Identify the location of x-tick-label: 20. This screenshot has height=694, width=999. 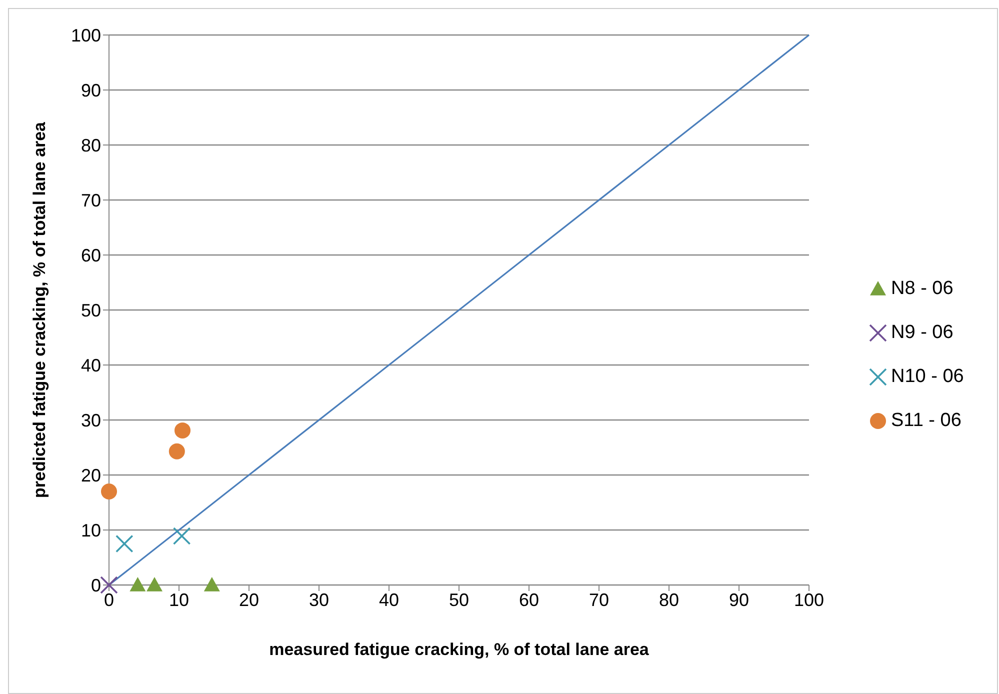
(249, 600).